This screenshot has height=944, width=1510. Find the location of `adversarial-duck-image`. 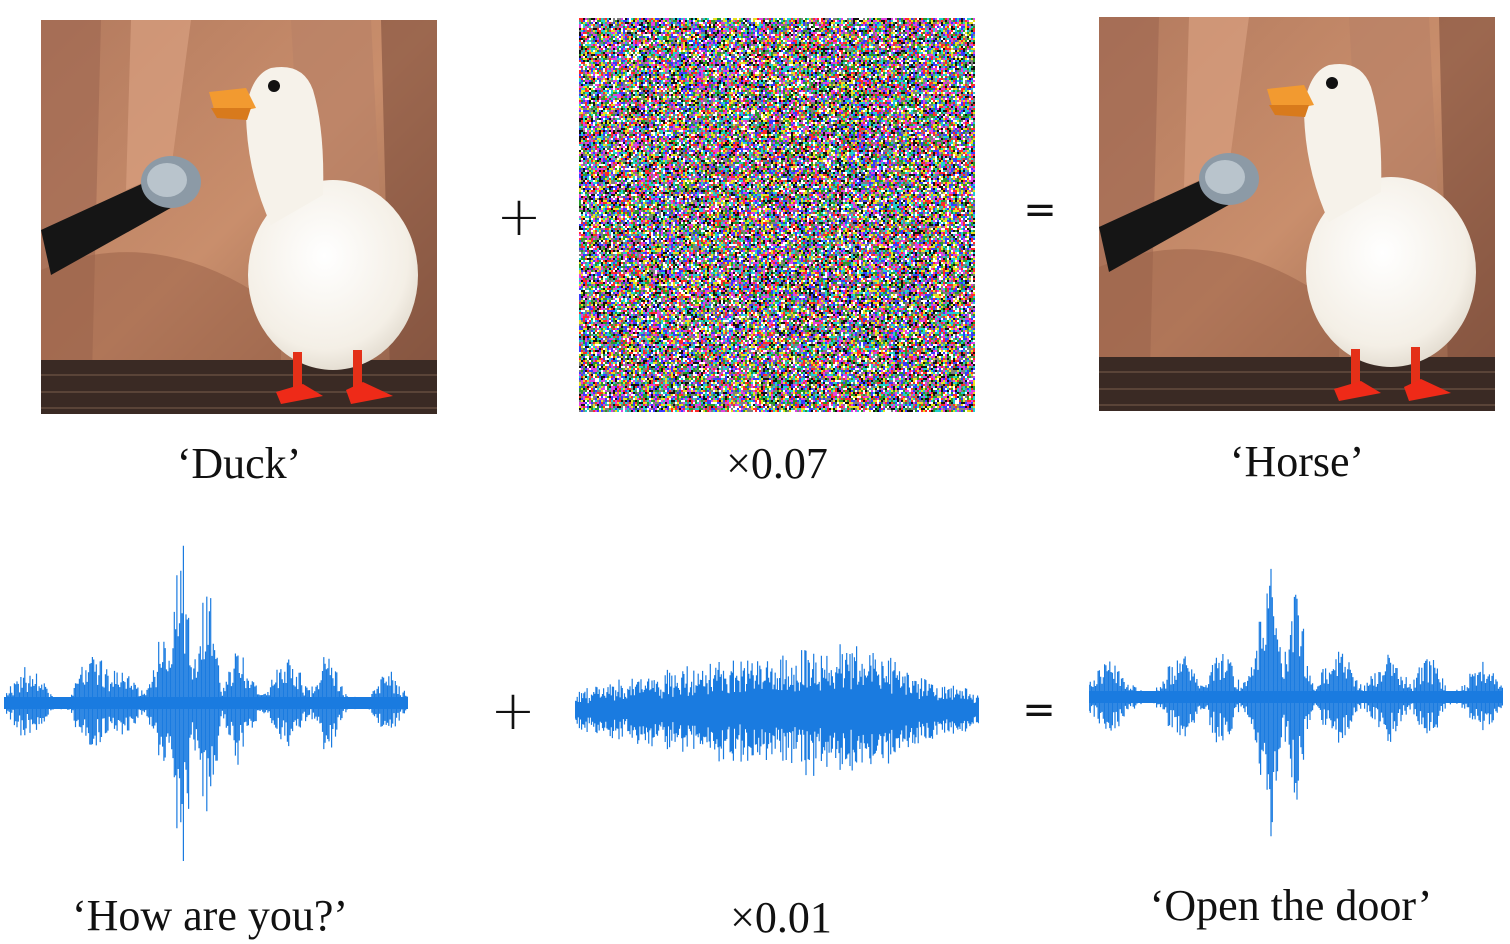

adversarial-duck-image is located at coordinates (1297, 214).